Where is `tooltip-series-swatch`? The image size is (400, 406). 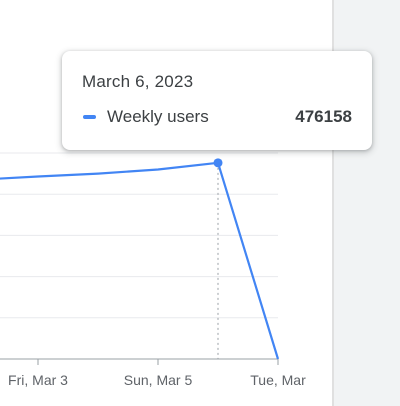
tooltip-series-swatch is located at coordinates (89, 117).